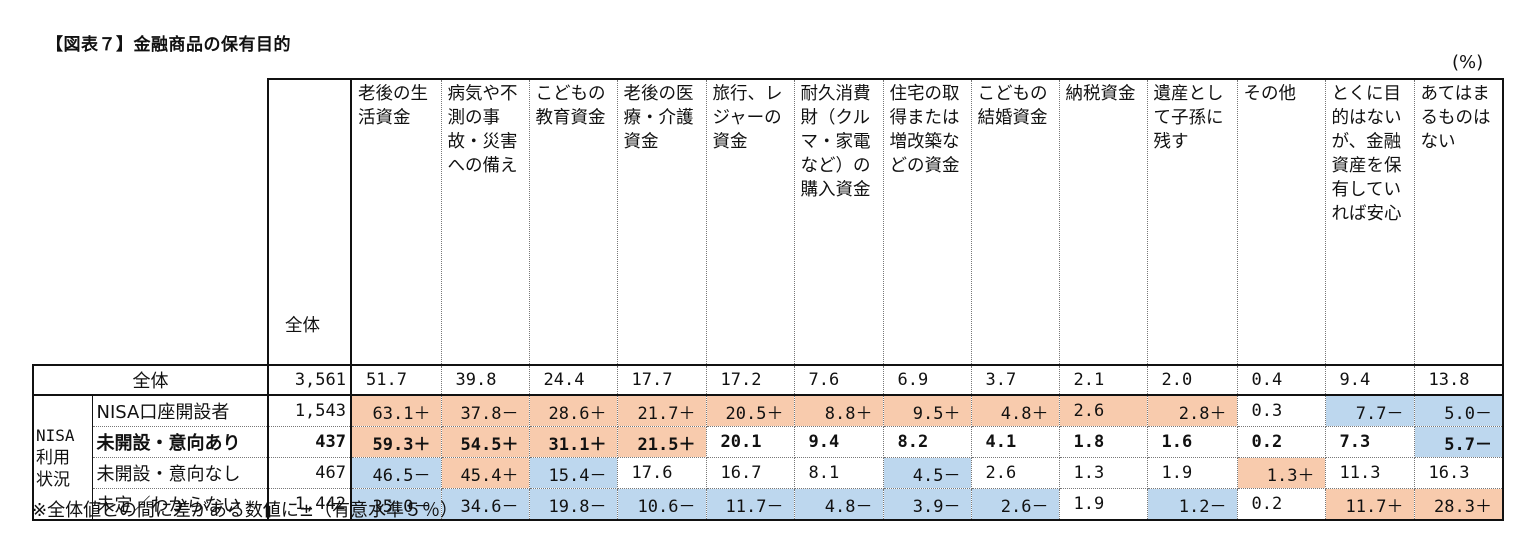 Image resolution: width=1535 pixels, height=559 pixels. I want to click on group-label-line: 利用, so click(53, 457).